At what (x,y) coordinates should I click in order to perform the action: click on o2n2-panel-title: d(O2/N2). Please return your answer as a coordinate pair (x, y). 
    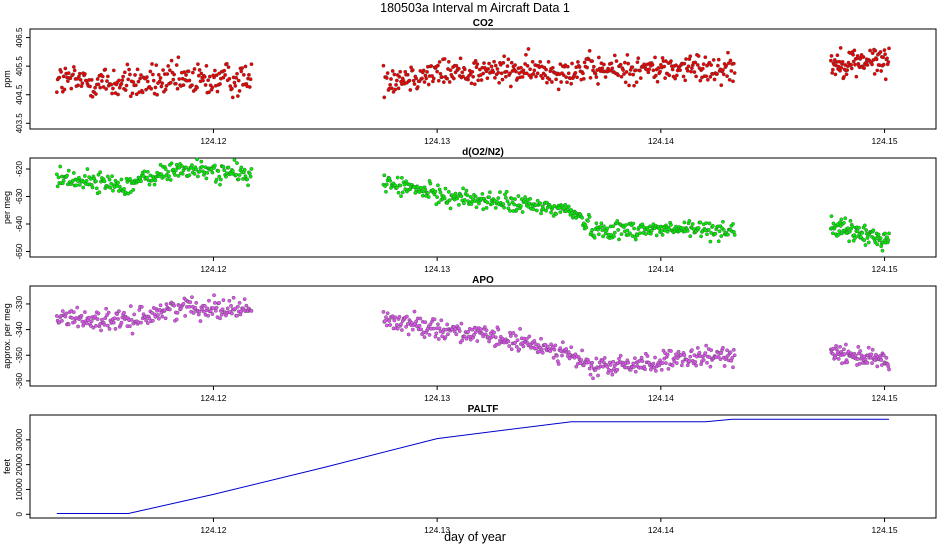
    Looking at the image, I should click on (483, 152).